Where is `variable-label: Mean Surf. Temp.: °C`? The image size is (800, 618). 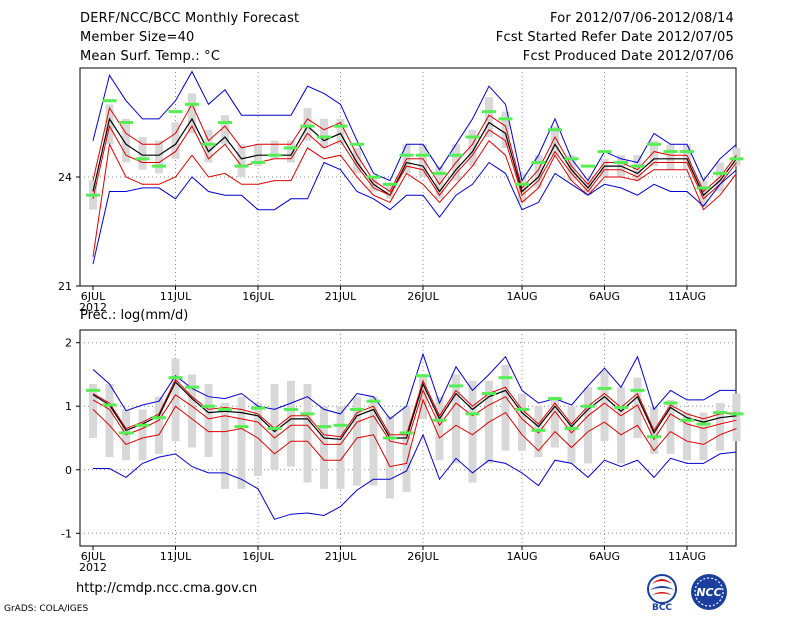
variable-label: Mean Surf. Temp.: °C is located at coordinates (150, 56).